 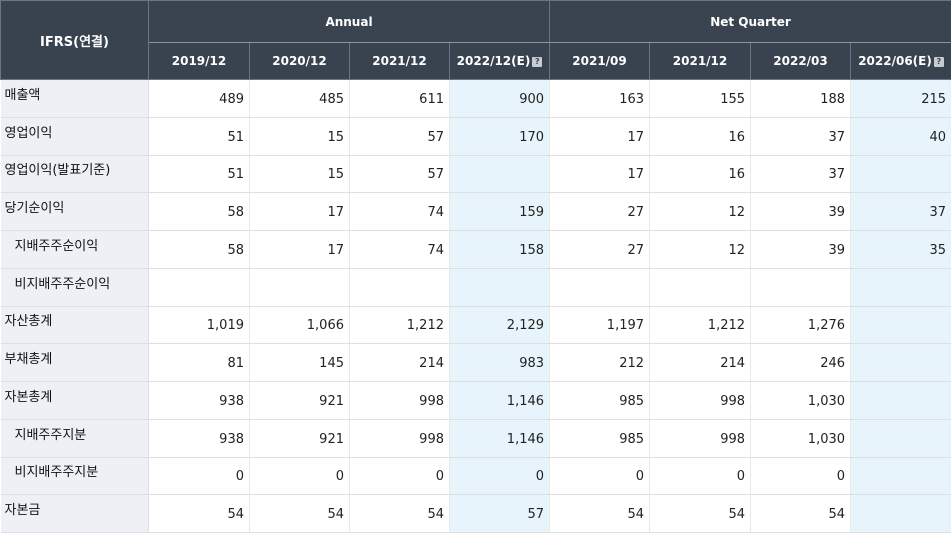 What do you see at coordinates (750, 22) in the screenshot?
I see `group-net-quarter: Net Quarter` at bounding box center [750, 22].